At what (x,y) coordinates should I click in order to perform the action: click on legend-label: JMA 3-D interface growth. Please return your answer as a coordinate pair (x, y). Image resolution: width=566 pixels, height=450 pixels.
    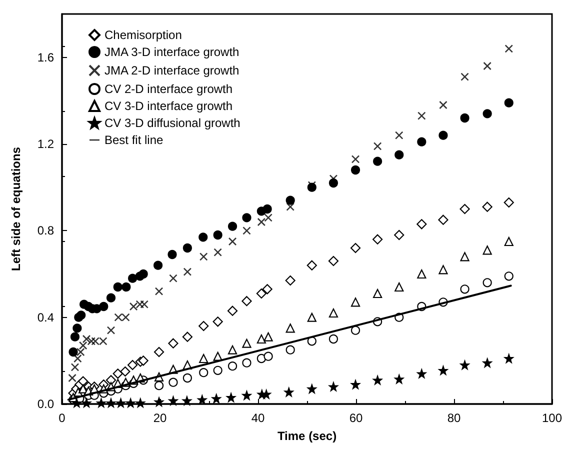
    Looking at the image, I should click on (172, 52).